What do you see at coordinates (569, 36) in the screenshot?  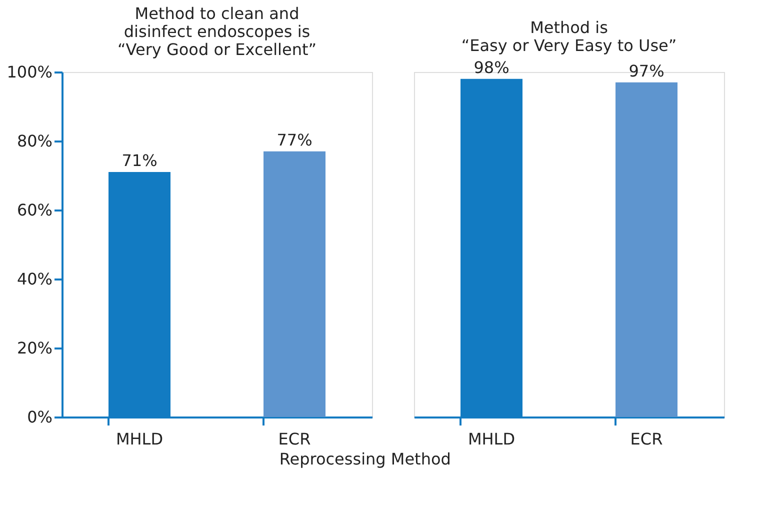 I see `chart-title: Method is “Easy or Very Easy to Use”` at bounding box center [569, 36].